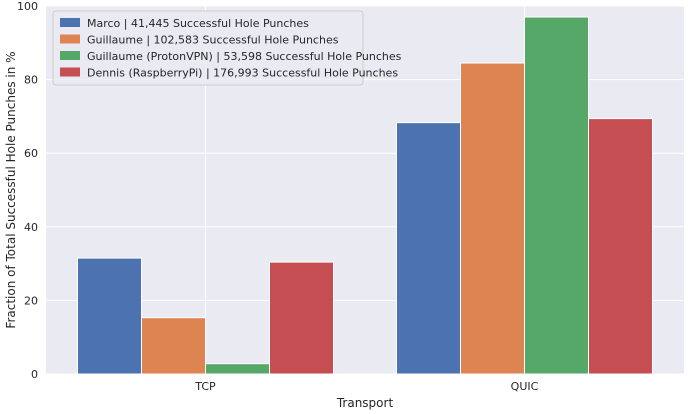 Image resolution: width=690 pixels, height=414 pixels. Describe the element at coordinates (31, 80) in the screenshot. I see `y-tick-label: 80` at that location.